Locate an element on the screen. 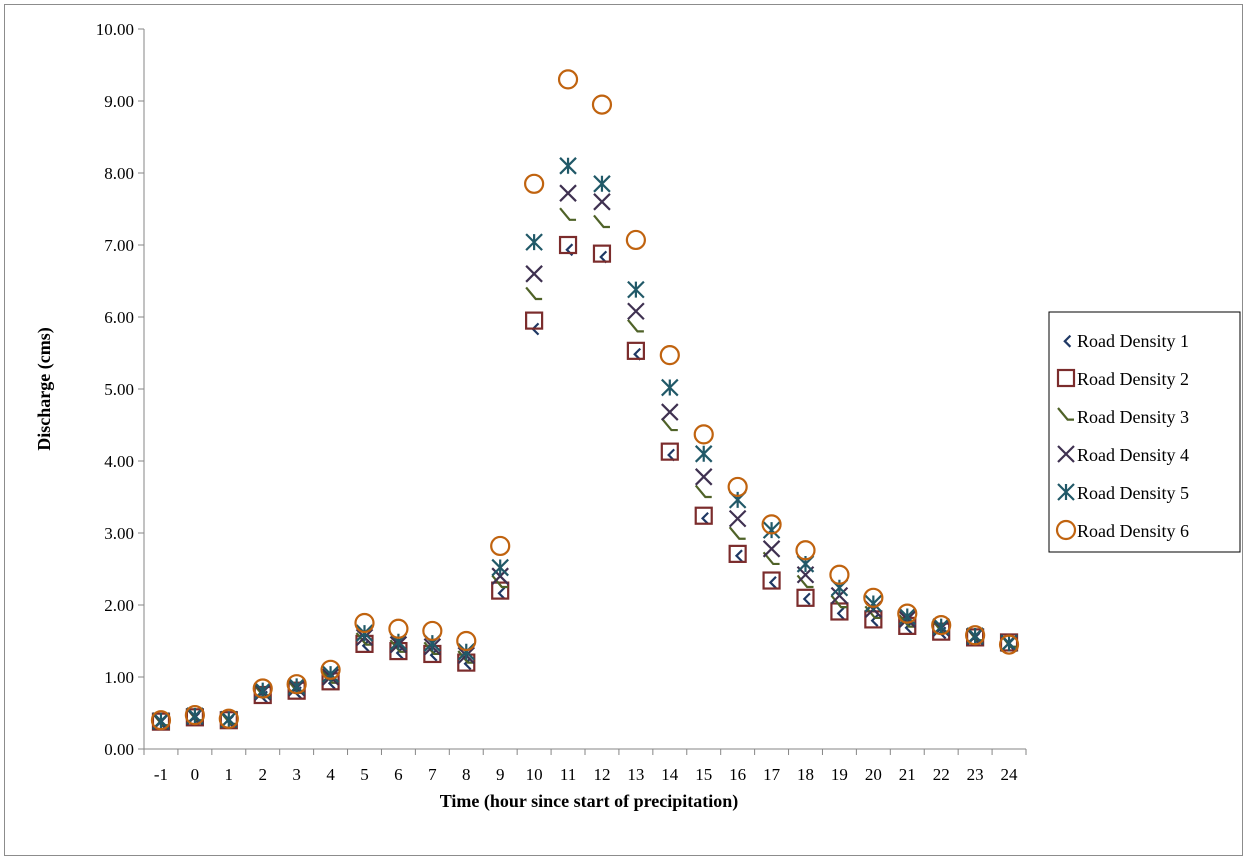 The height and width of the screenshot is (861, 1248). legend-entry-4: Road Density 4 is located at coordinates (1123, 455).